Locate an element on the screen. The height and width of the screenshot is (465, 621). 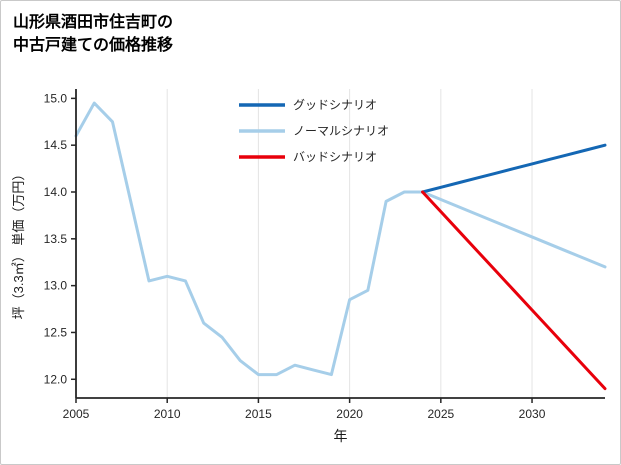
x-tick-label: 2005 is located at coordinates (76, 414).